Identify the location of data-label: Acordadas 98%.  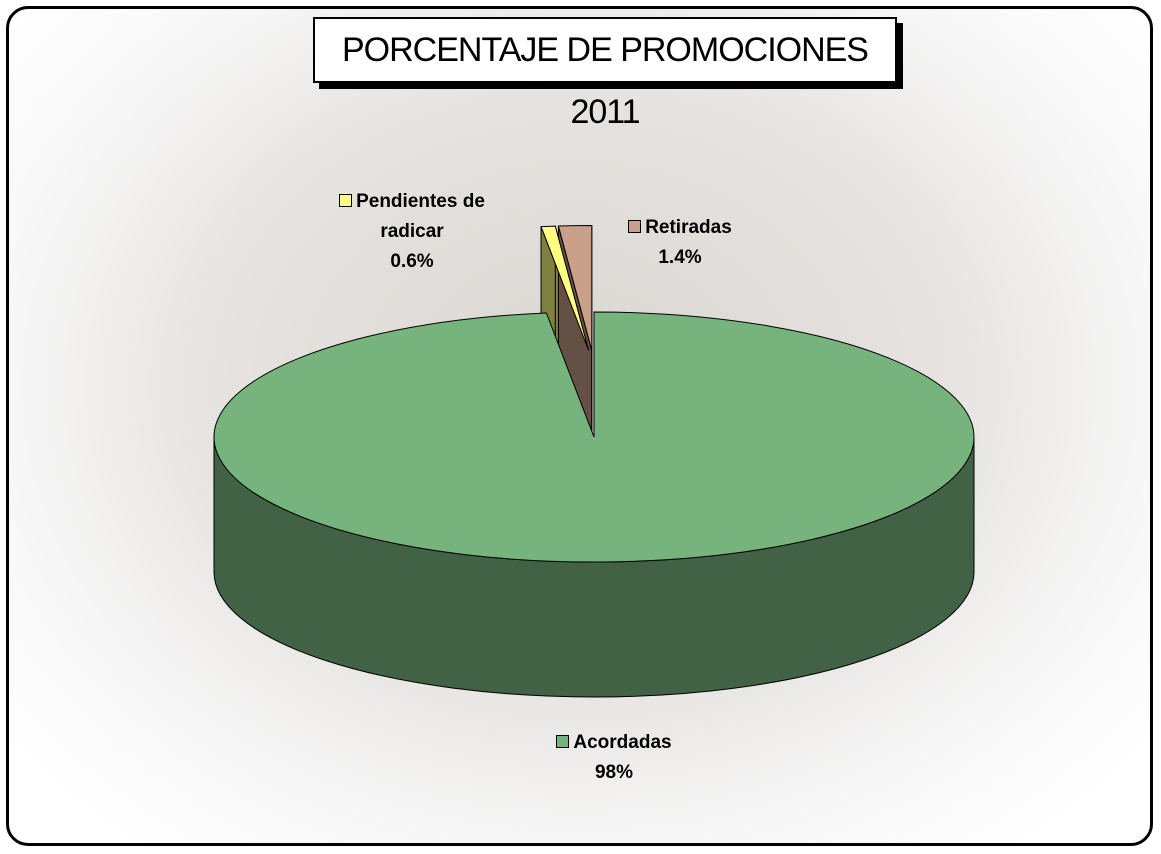
(614, 758).